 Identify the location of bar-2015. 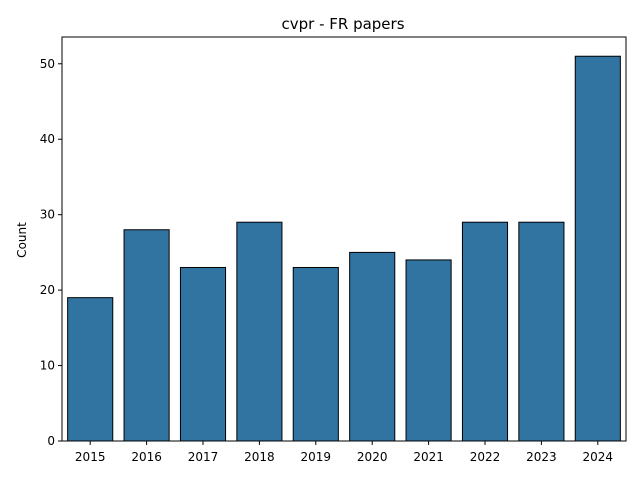
(90, 369).